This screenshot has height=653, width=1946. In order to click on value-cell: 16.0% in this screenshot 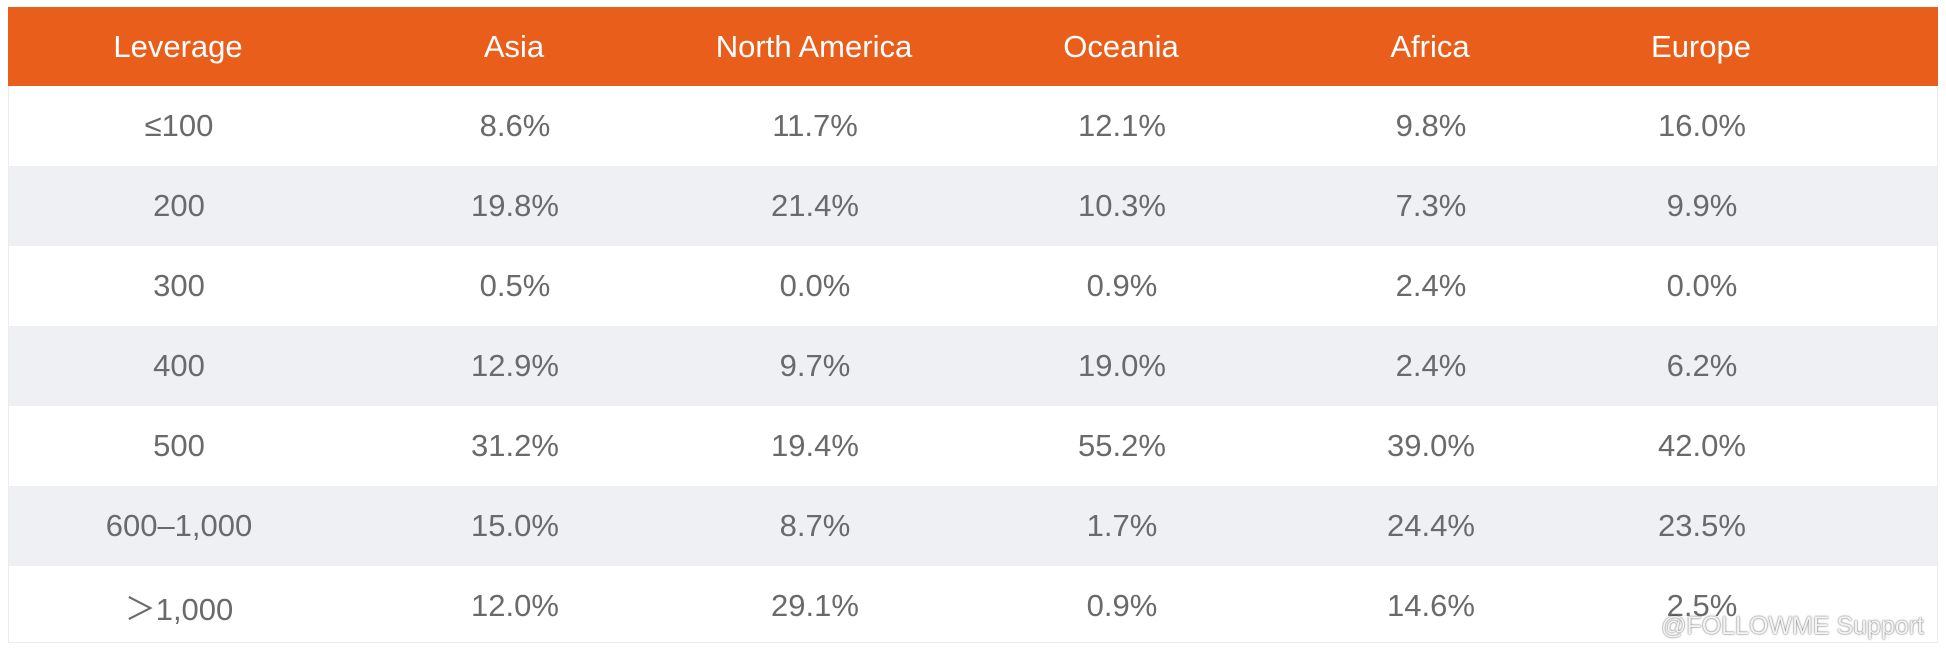, I will do `click(1702, 125)`.